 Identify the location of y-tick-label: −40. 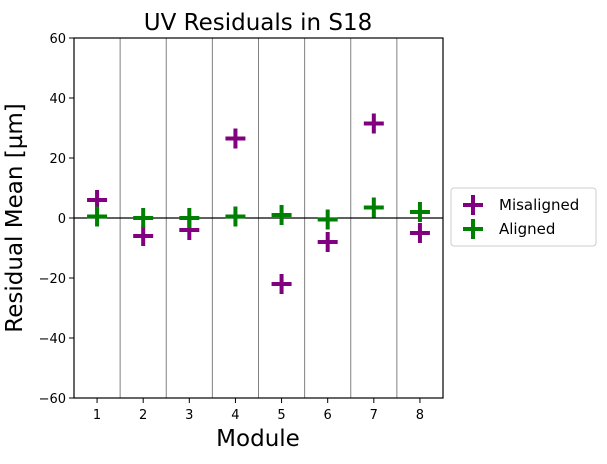
(52, 339).